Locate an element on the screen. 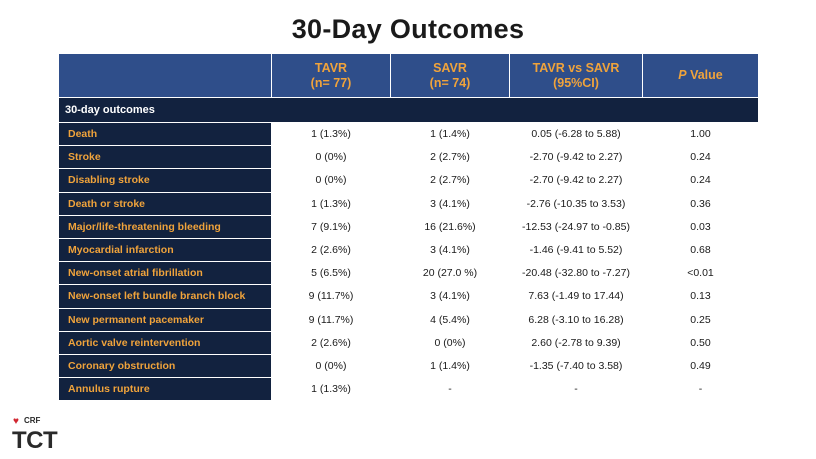  header-tavr-line2: (n= 77) is located at coordinates (331, 82).